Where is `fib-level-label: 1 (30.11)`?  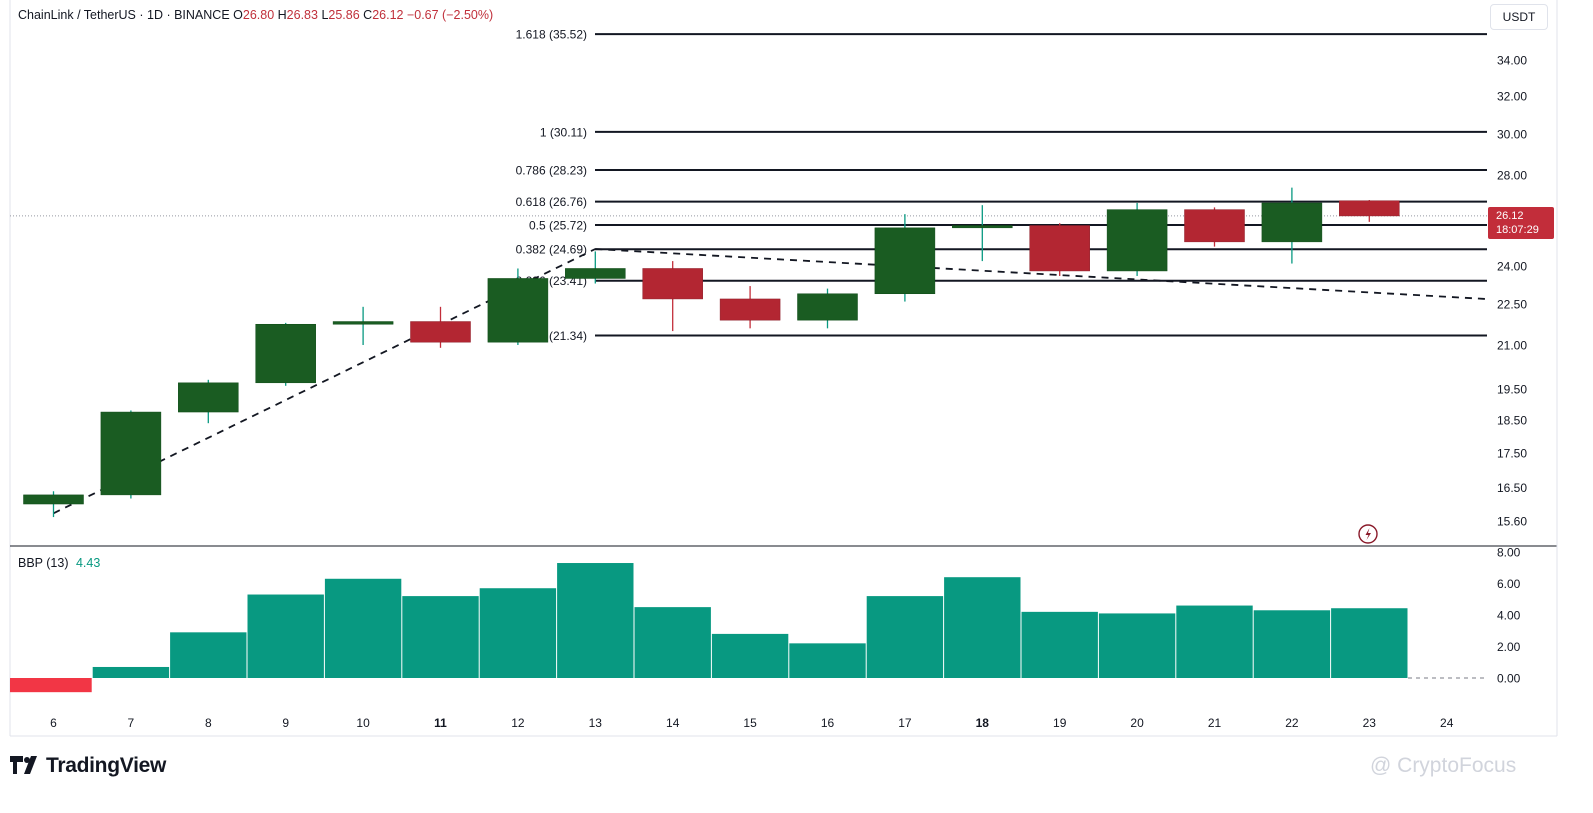 fib-level-label: 1 (30.11) is located at coordinates (563, 132).